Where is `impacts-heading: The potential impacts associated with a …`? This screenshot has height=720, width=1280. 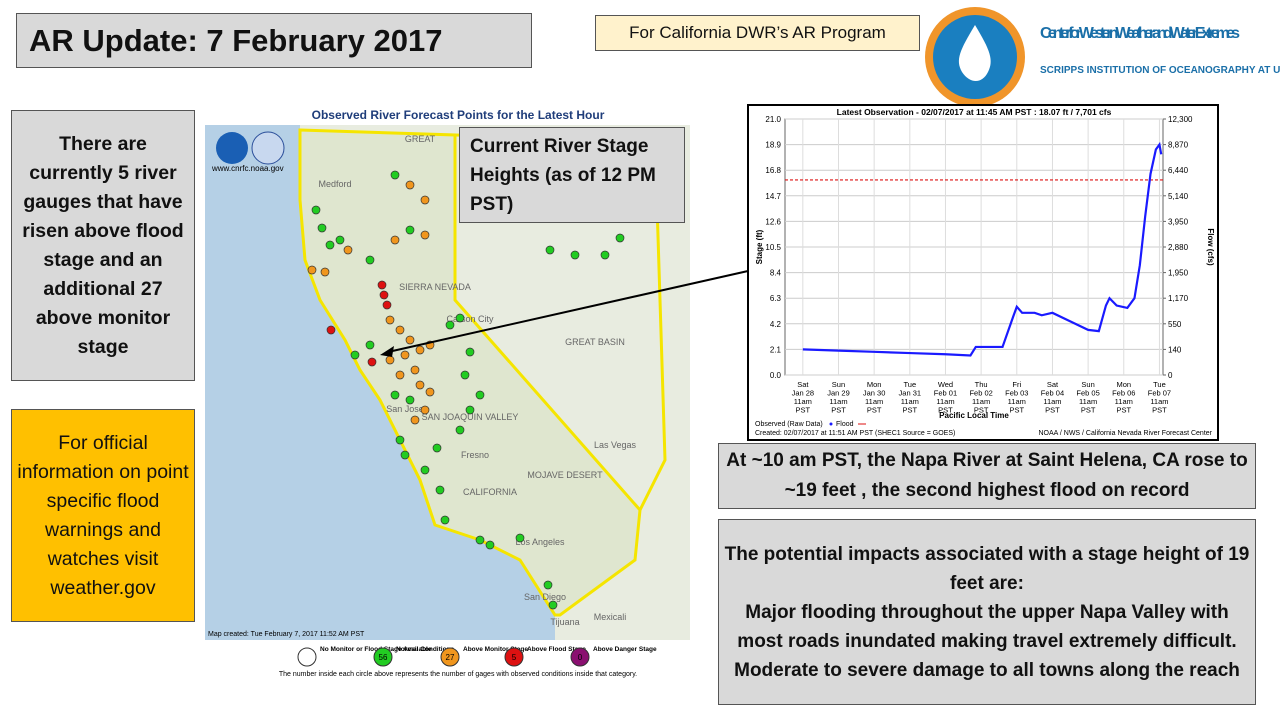 impacts-heading: The potential impacts associated with a … is located at coordinates (987, 568).